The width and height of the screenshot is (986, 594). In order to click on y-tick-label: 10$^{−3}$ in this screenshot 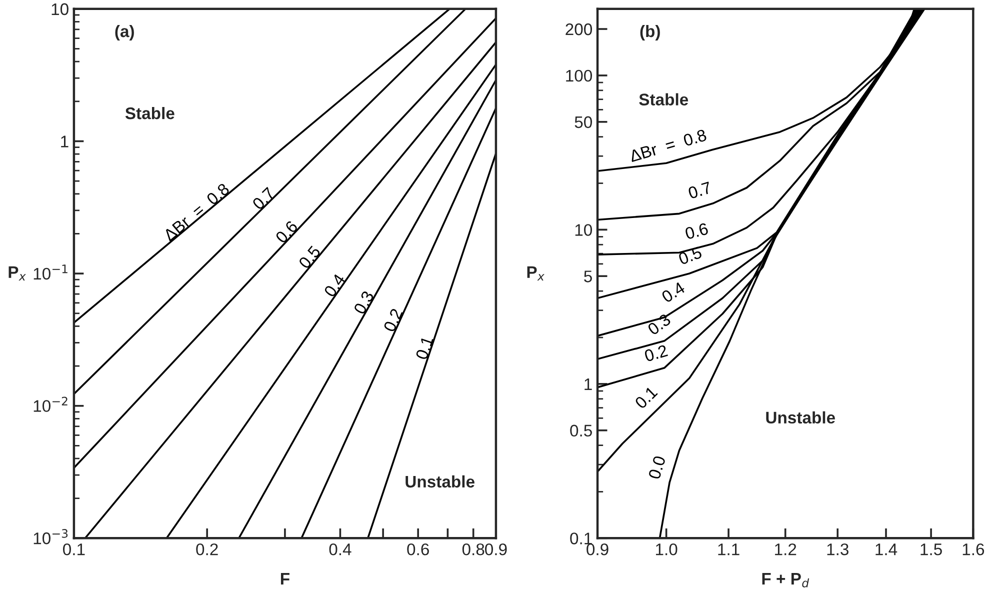, I will do `click(51, 536)`.